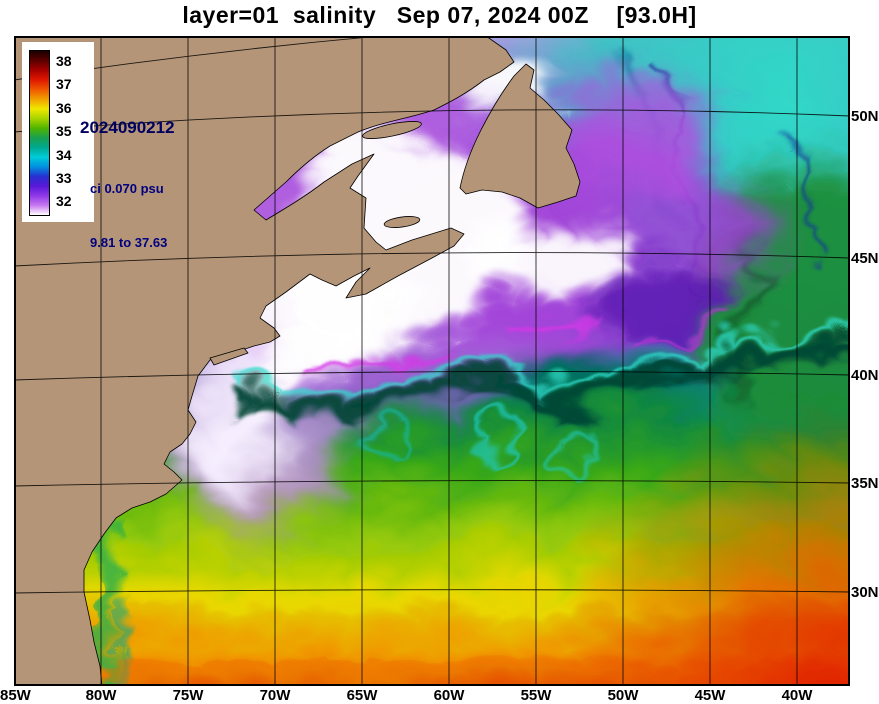 This screenshot has height=704, width=879. Describe the element at coordinates (15, 695) in the screenshot. I see `x-tick-label: 85W` at that location.